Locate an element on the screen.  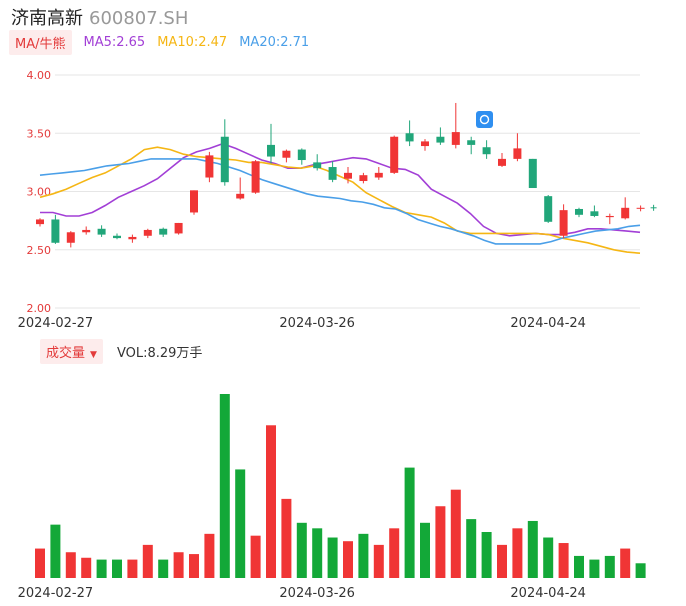
volume-legend: 成交量 ▼ VOL:8.29万手 is located at coordinates (121, 351).